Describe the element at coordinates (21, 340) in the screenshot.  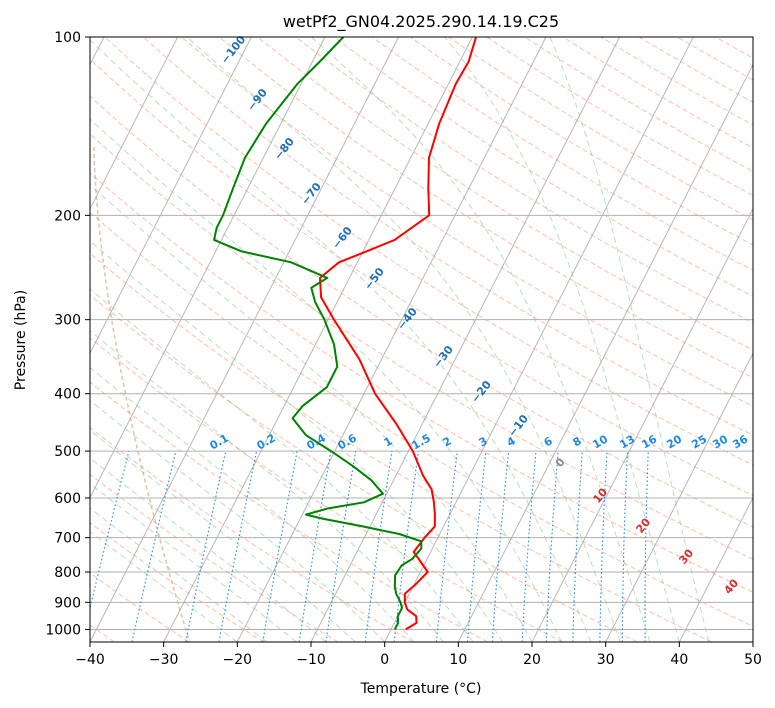
I see `y-axis-title: Pressure (hPa)` at that location.